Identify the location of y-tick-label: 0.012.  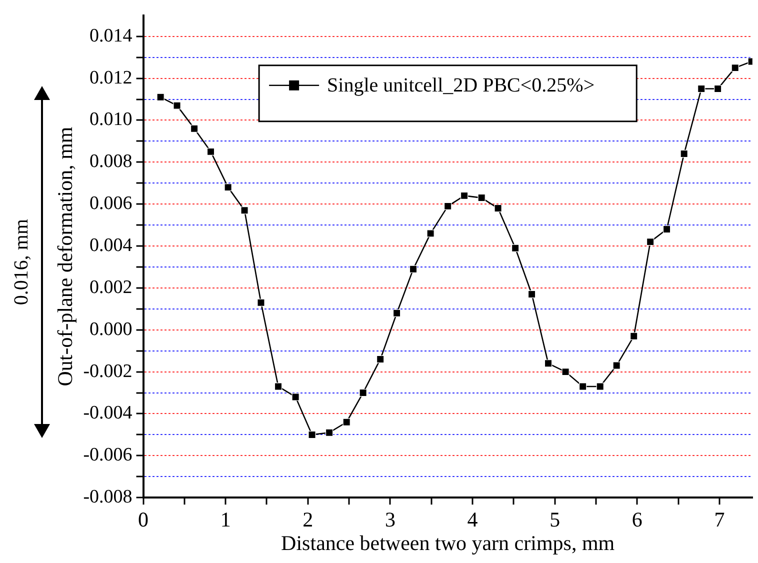
(111, 77).